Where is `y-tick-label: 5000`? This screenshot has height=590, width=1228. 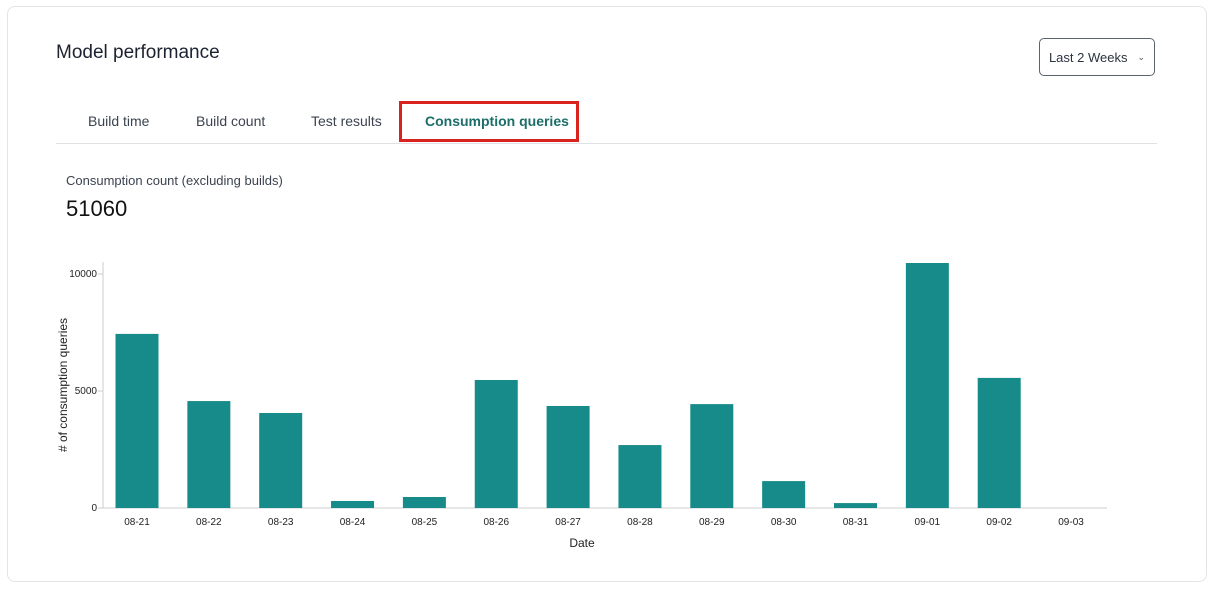
y-tick-label: 5000 is located at coordinates (86, 391).